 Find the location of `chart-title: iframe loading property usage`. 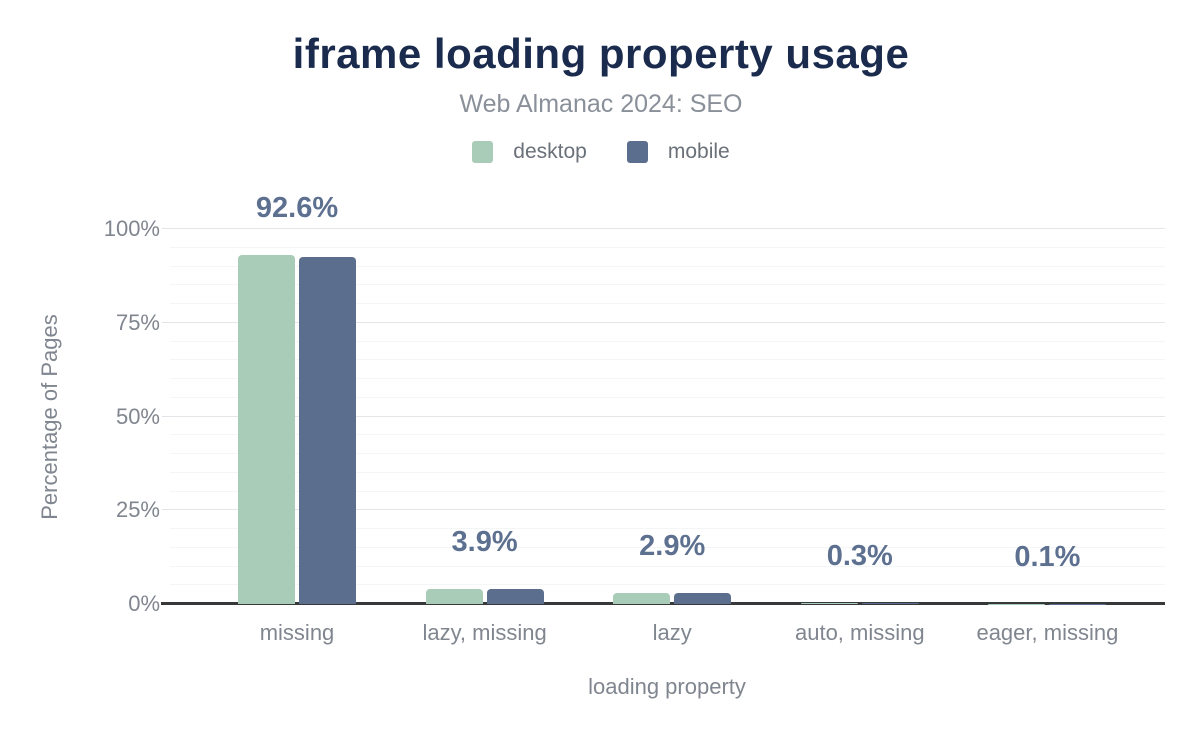

chart-title: iframe loading property usage is located at coordinates (601, 53).